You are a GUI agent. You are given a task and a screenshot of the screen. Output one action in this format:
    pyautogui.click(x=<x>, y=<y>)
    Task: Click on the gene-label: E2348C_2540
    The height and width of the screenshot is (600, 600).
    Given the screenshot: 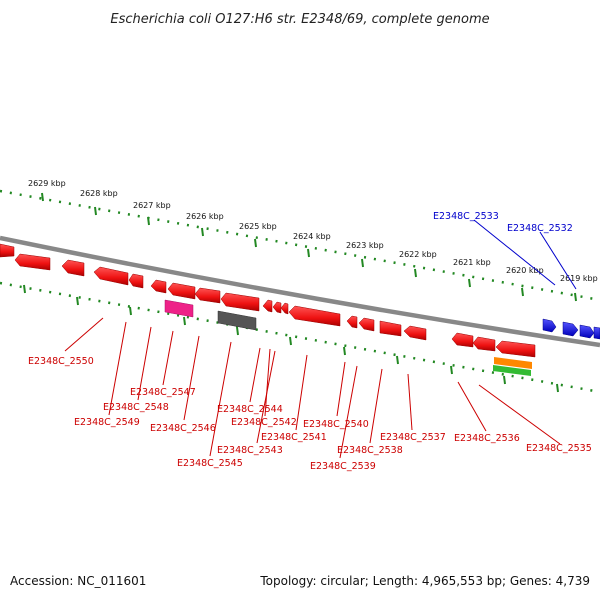 What is the action you would take?
    pyautogui.click(x=336, y=424)
    